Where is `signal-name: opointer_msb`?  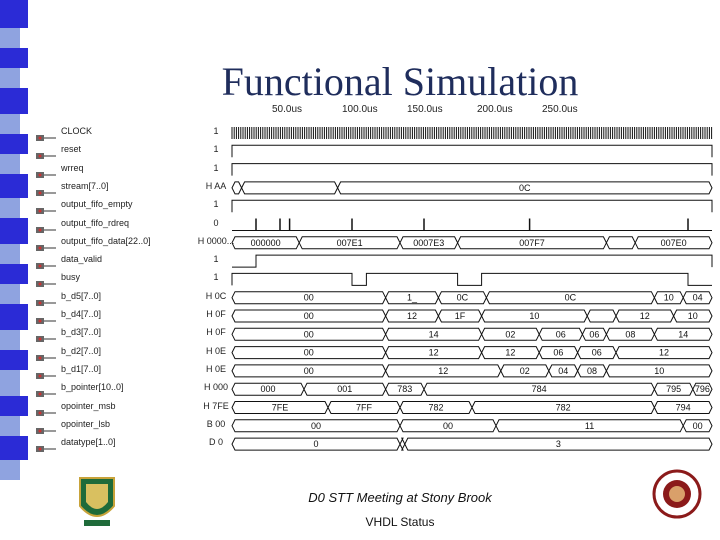
signal-name: opointer_msb is located at coordinates (88, 405).